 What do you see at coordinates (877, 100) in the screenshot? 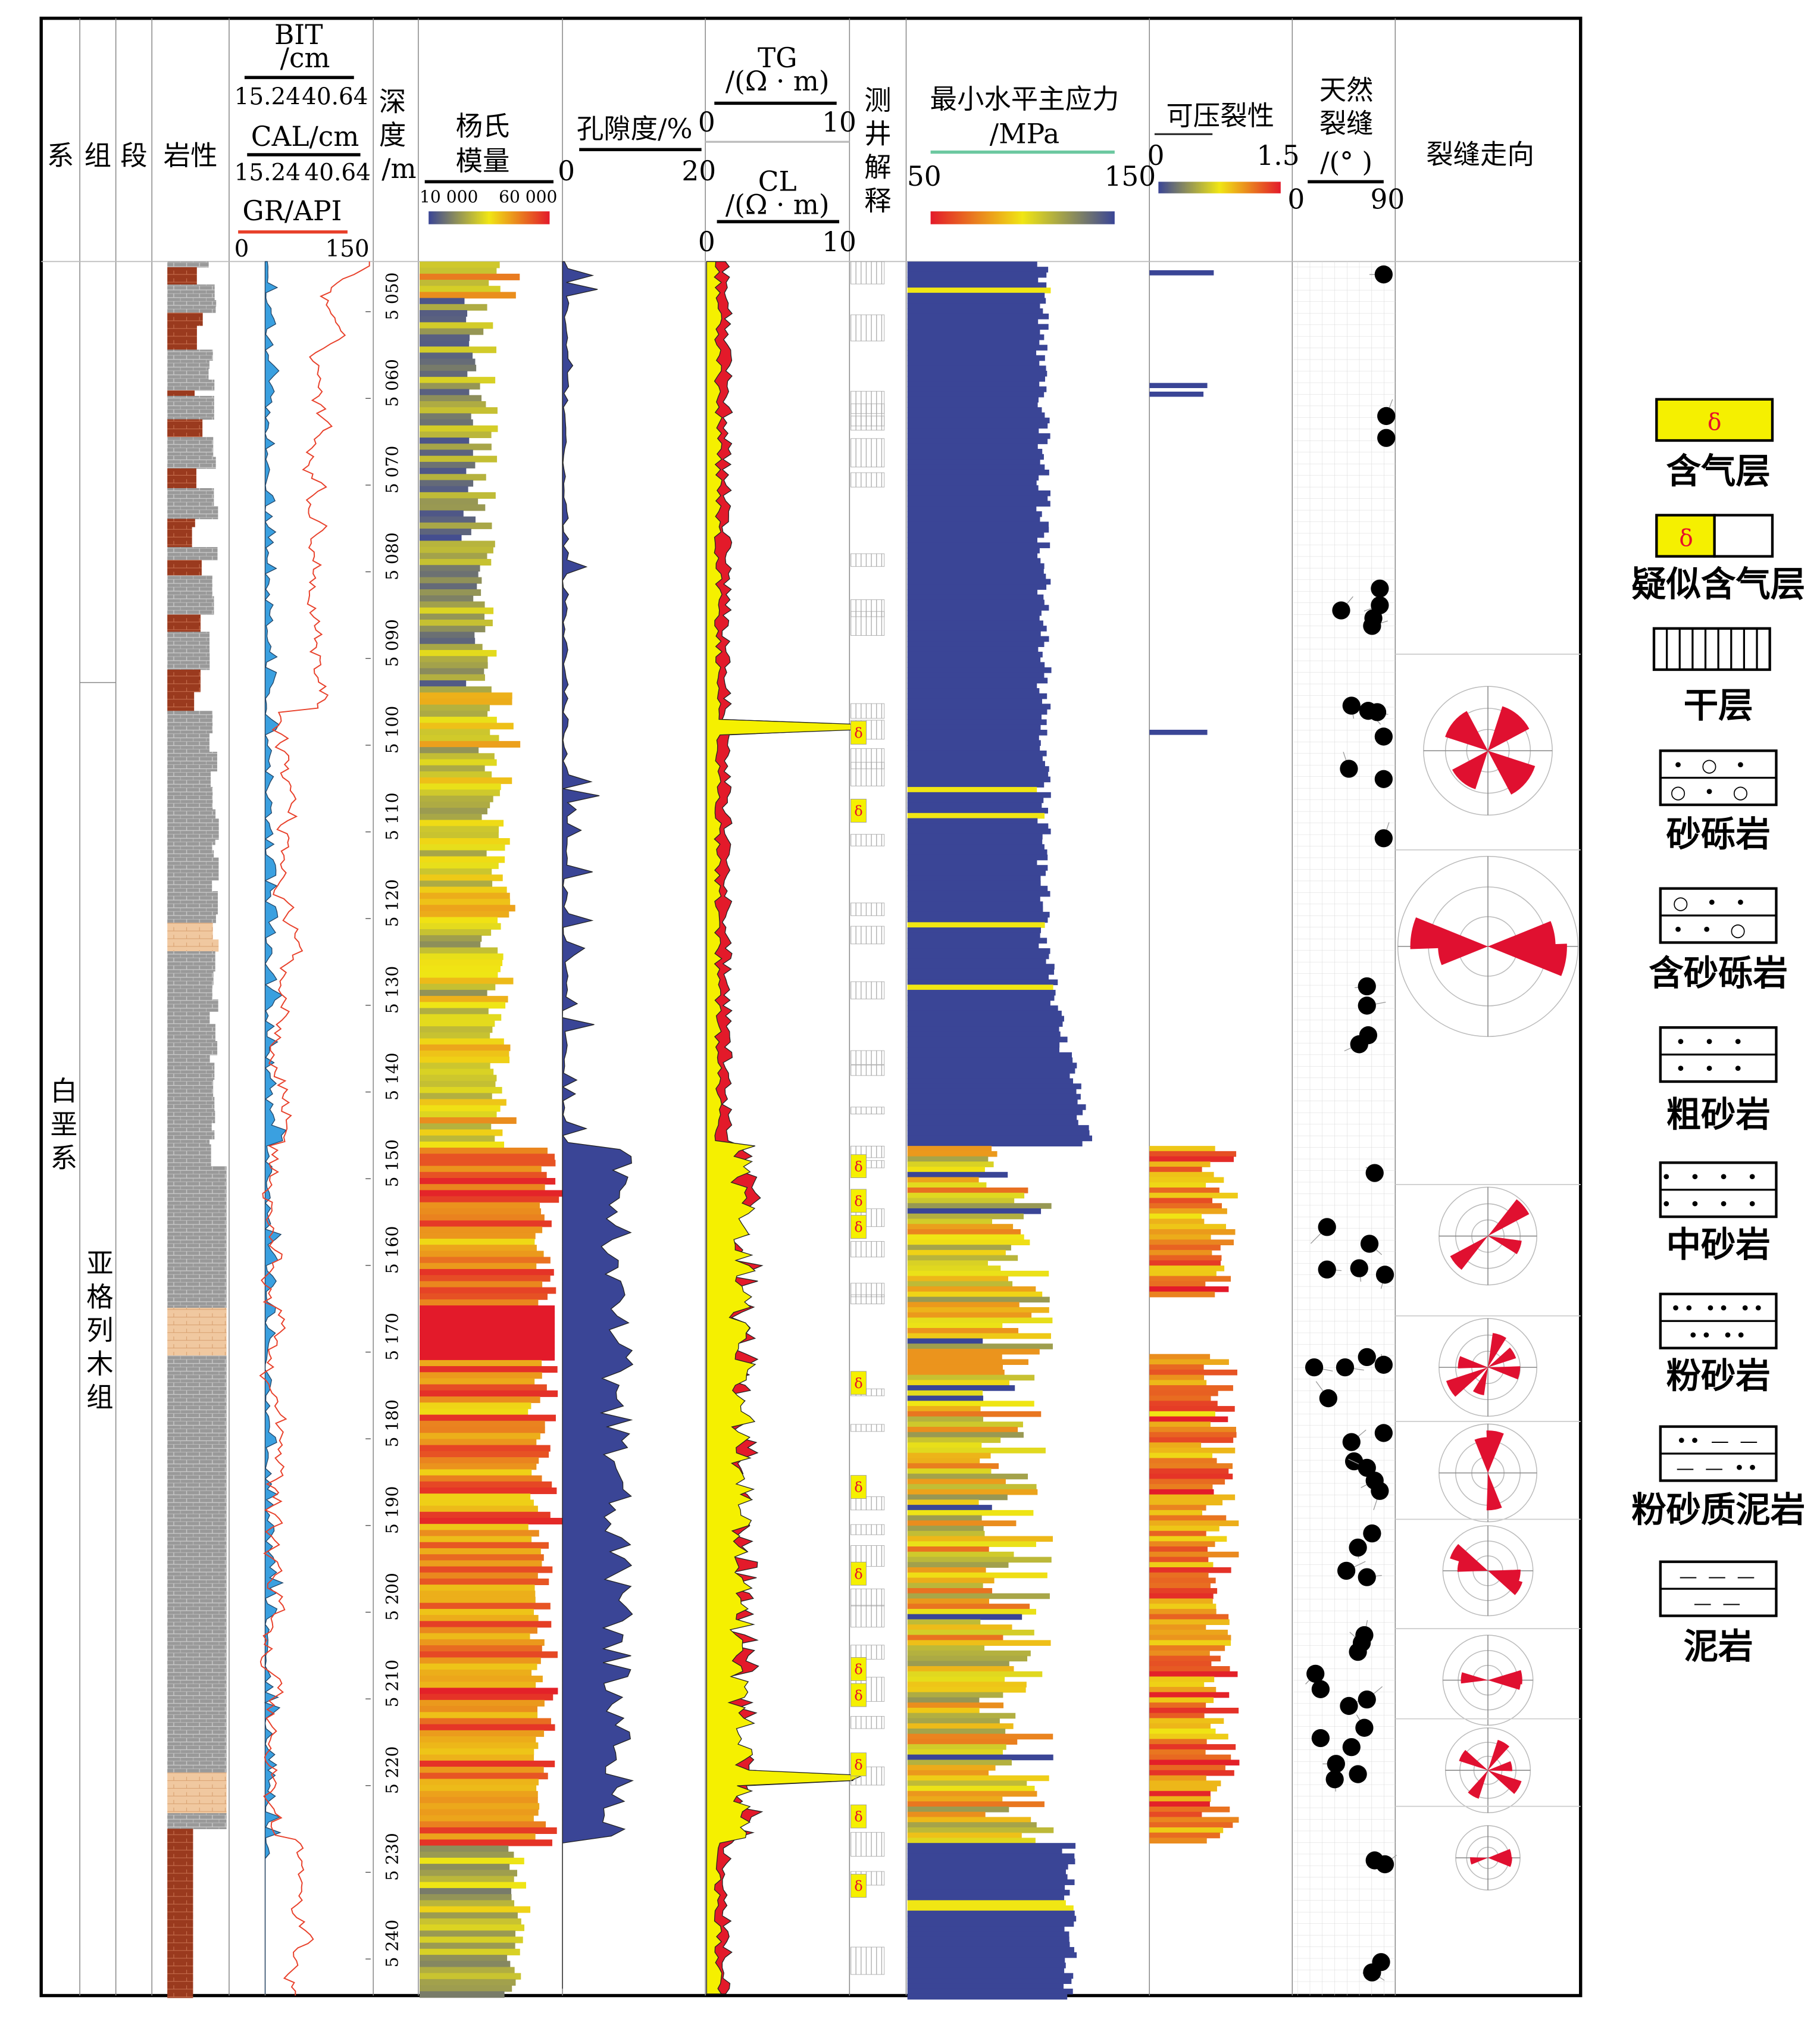
I see `header-interp-0: 测` at bounding box center [877, 100].